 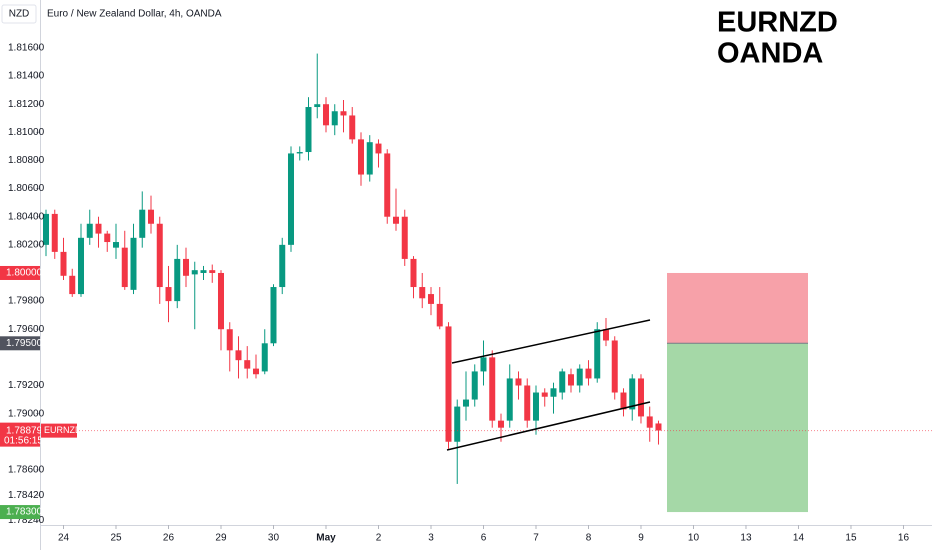 What do you see at coordinates (24, 343) in the screenshot?
I see `entry-price-label: 1.79500` at bounding box center [24, 343].